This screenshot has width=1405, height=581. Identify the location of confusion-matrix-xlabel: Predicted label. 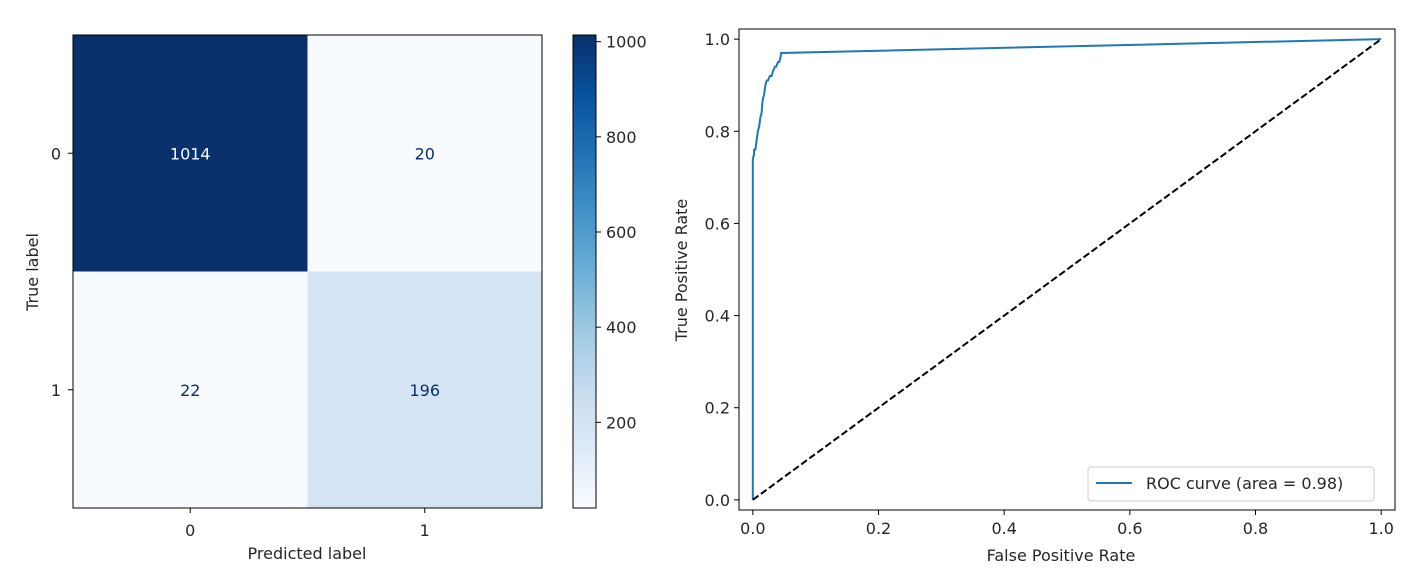
(307, 553).